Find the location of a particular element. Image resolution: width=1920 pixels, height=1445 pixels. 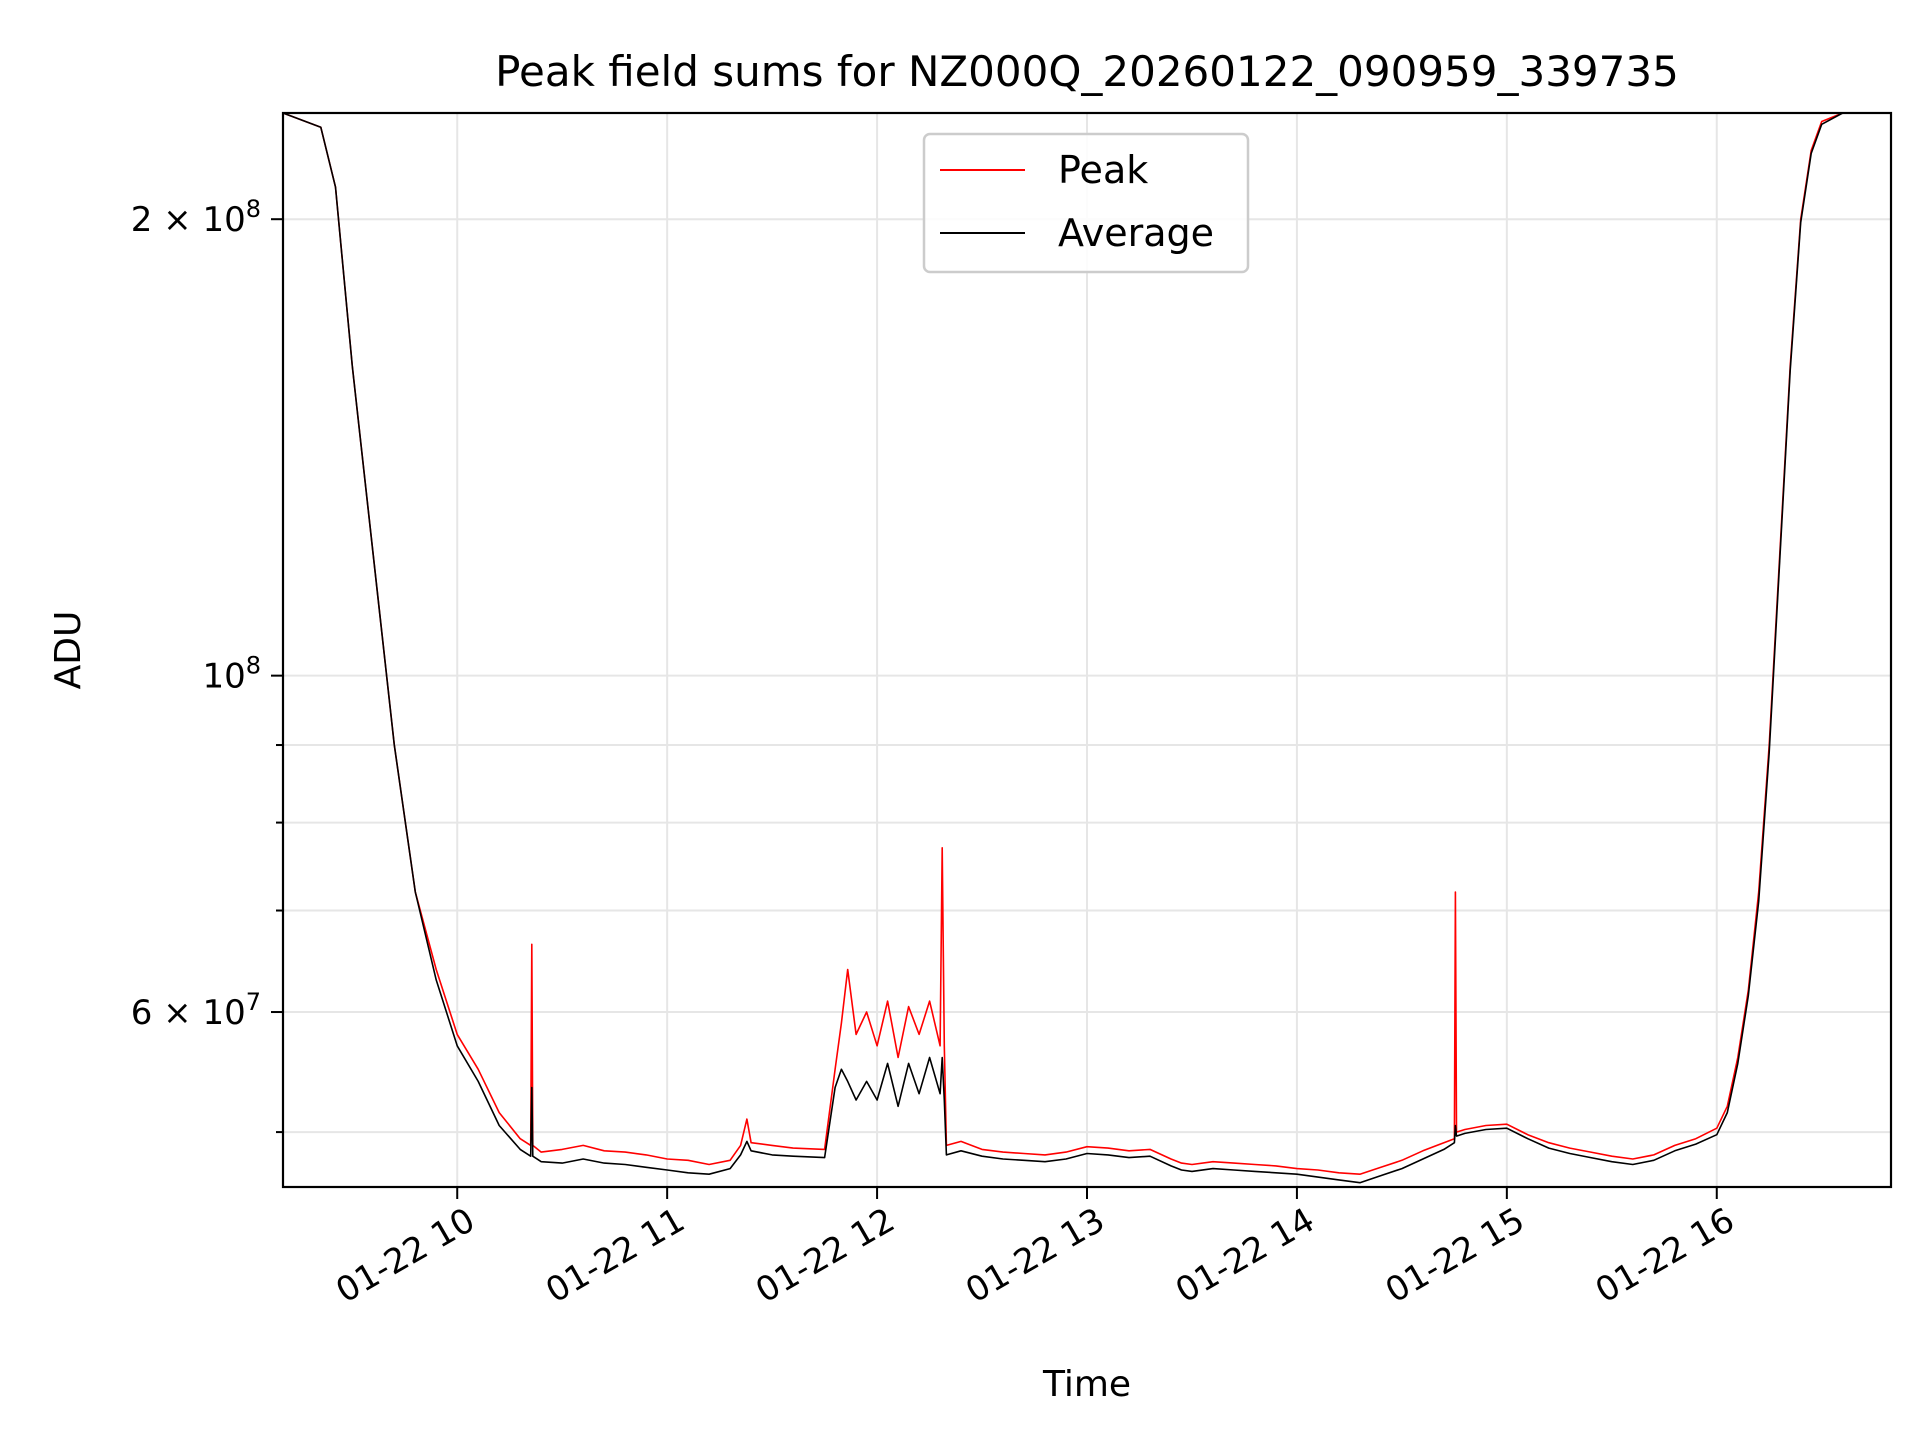

legend-box is located at coordinates (1086, 203).